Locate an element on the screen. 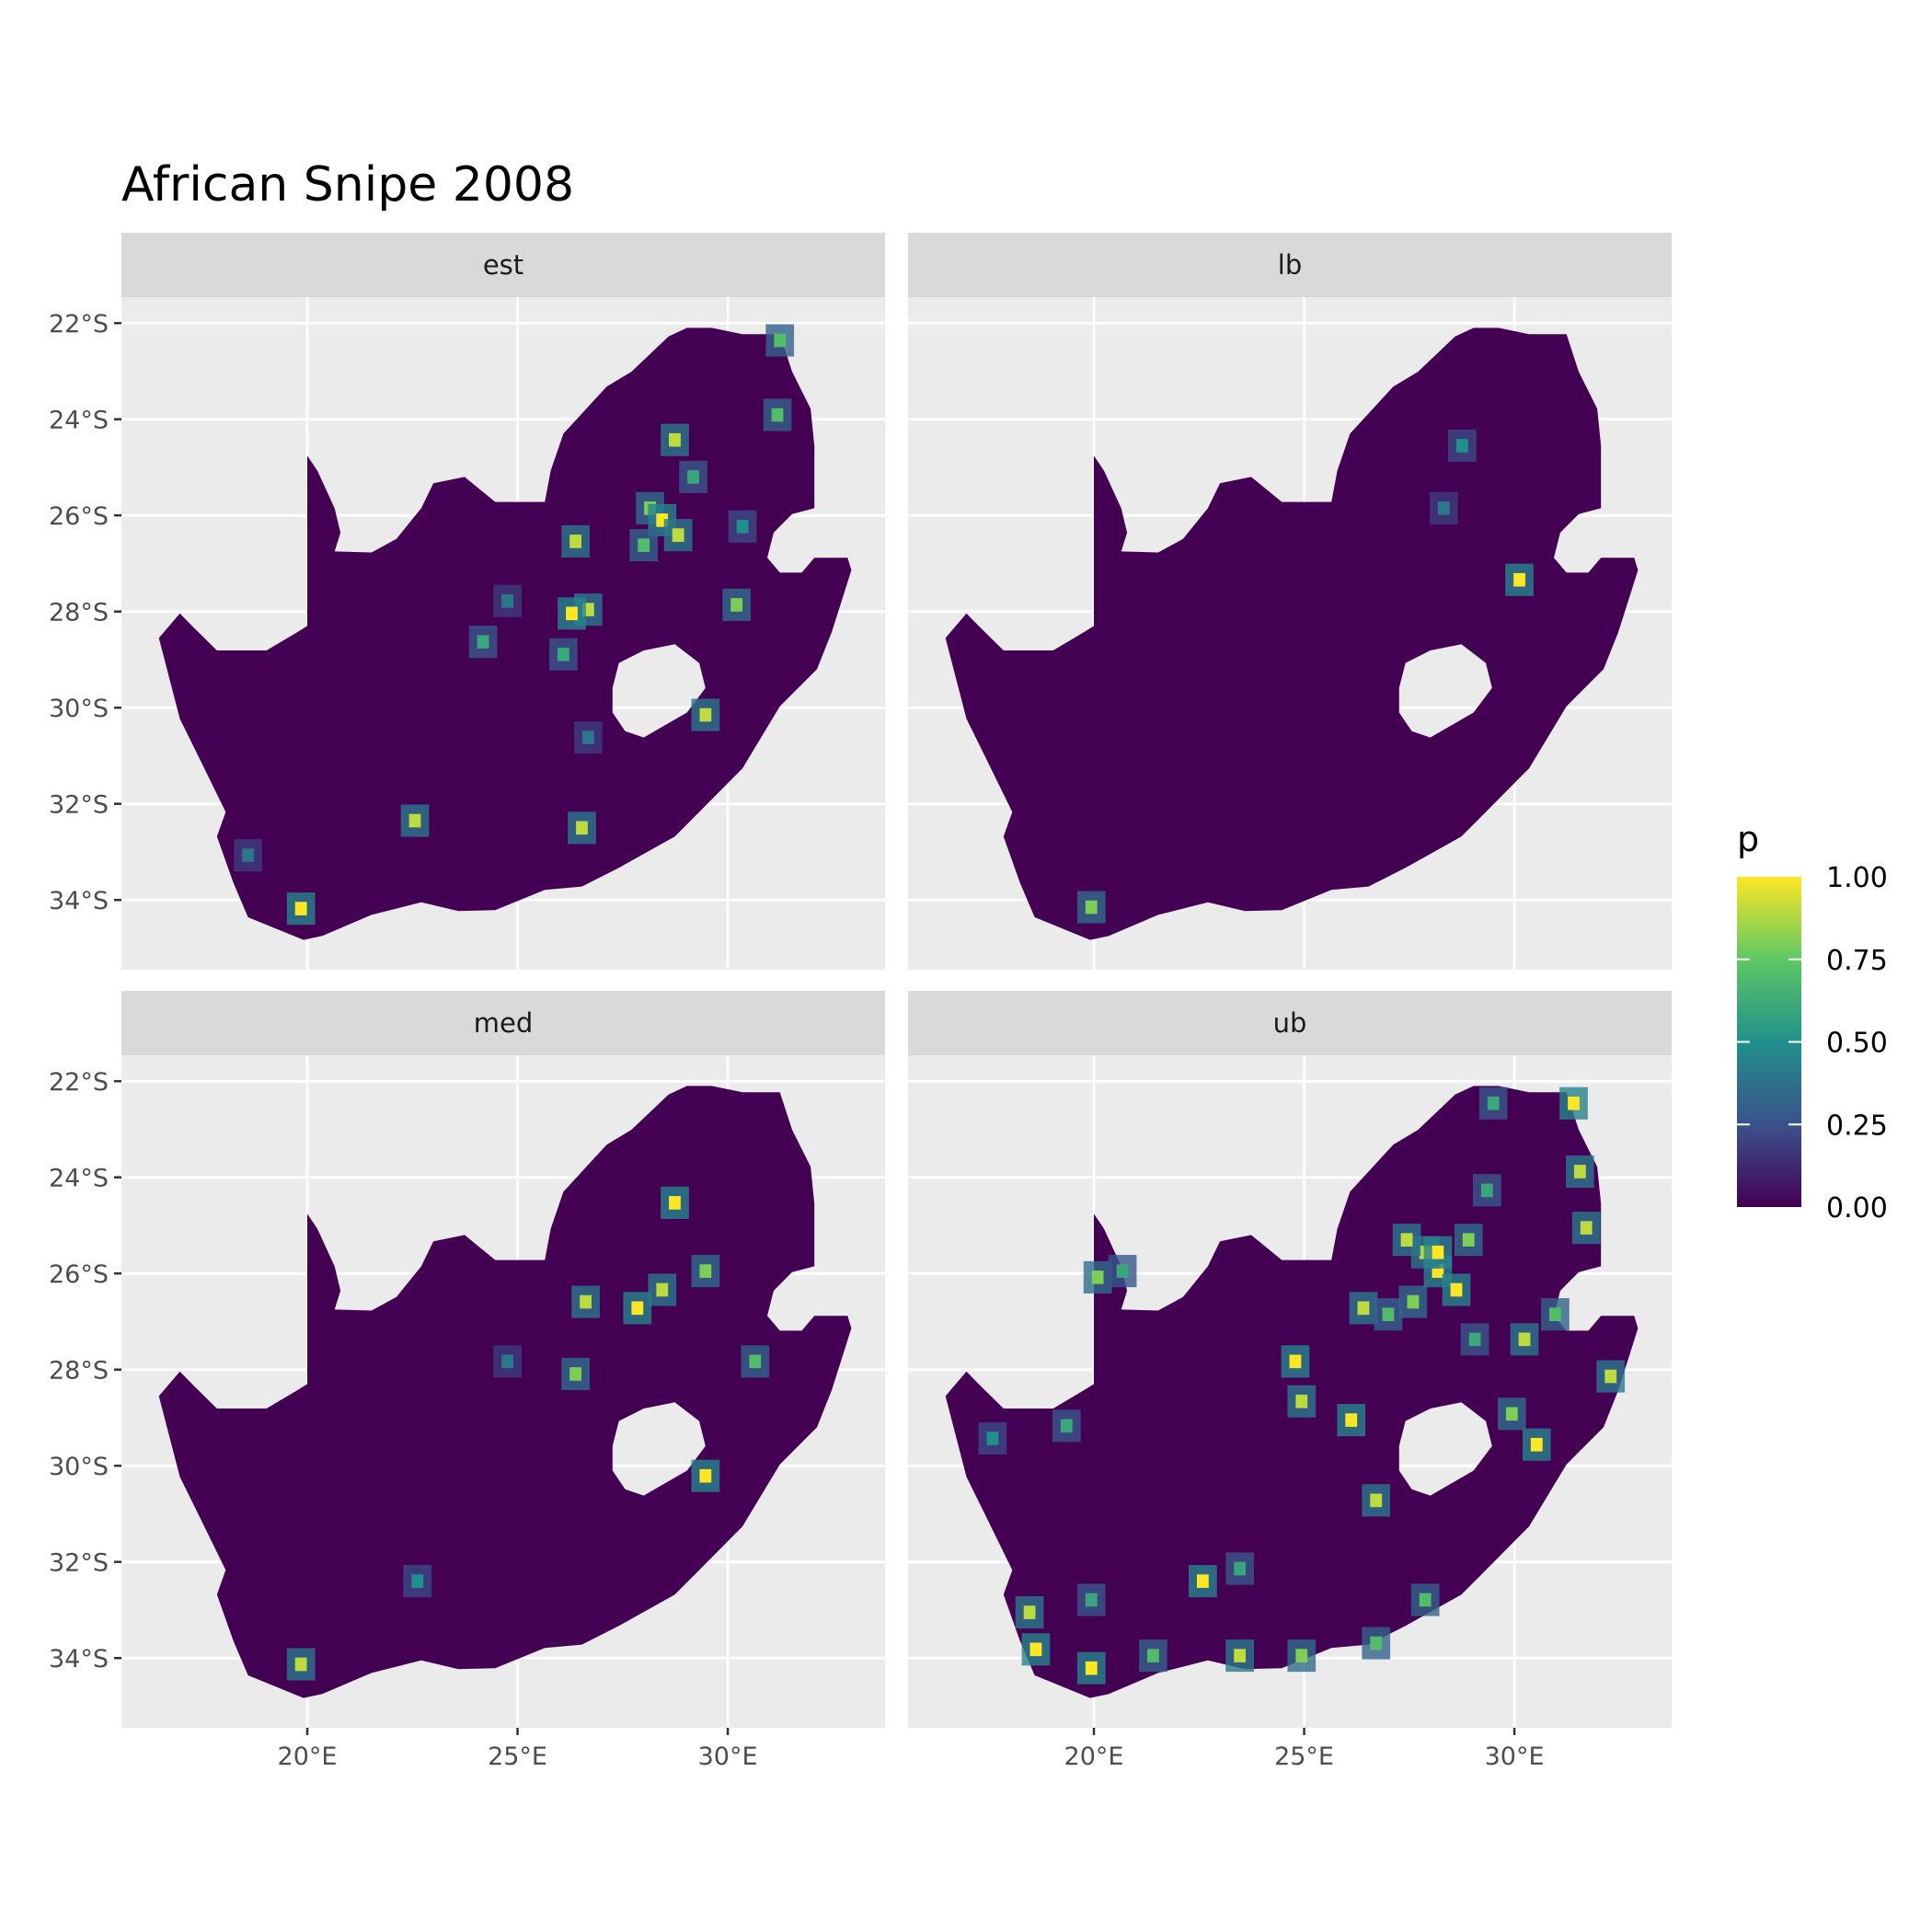 The height and width of the screenshot is (1932, 1932). chart-title: African Snipe 2008 is located at coordinates (347, 185).